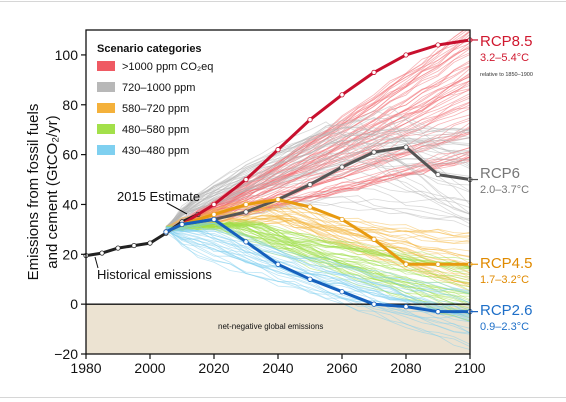 The width and height of the screenshot is (566, 402). What do you see at coordinates (283, 397) in the screenshot?
I see `bottom-border` at bounding box center [283, 397].